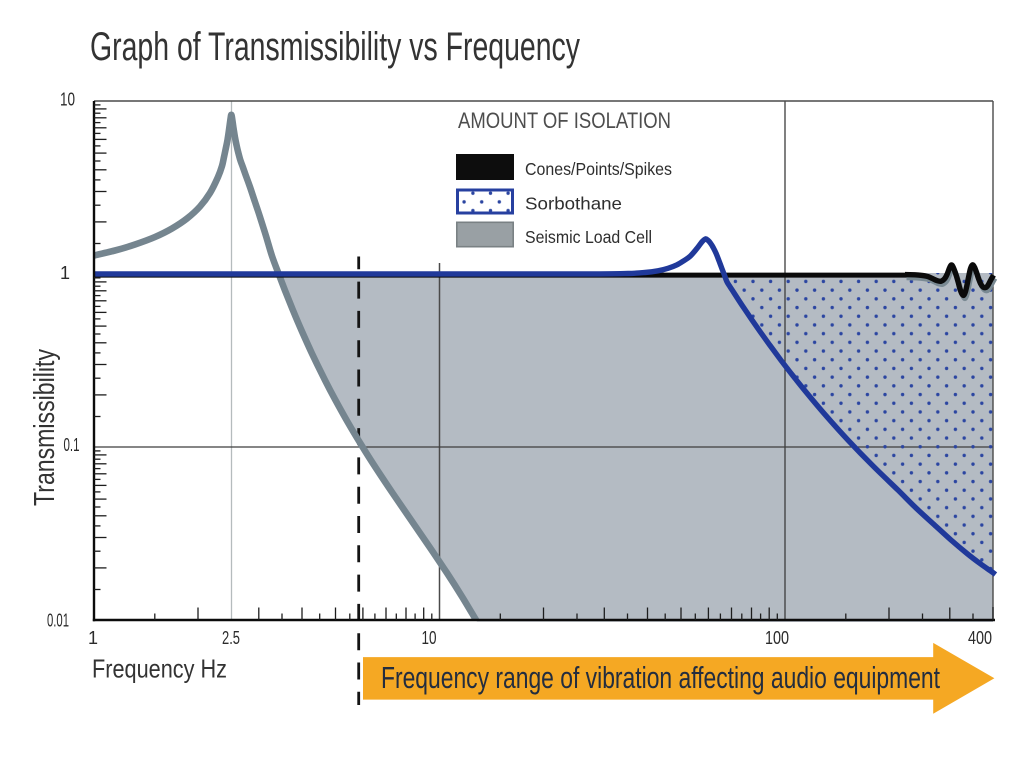 The height and width of the screenshot is (768, 1024). Describe the element at coordinates (588, 237) in the screenshot. I see `svg-text: Seismic Load Cell` at that location.